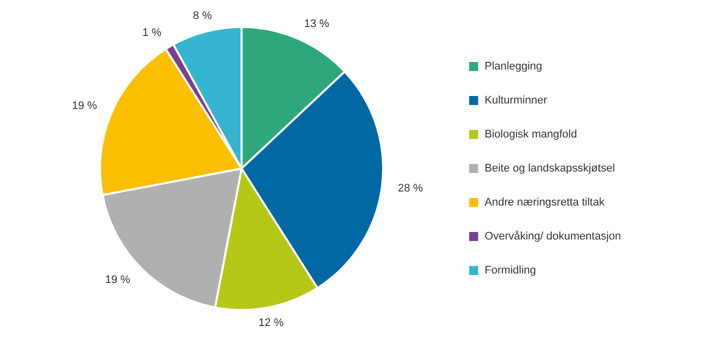 The width and height of the screenshot is (719, 341). I want to click on legend-label: Formidling, so click(510, 270).